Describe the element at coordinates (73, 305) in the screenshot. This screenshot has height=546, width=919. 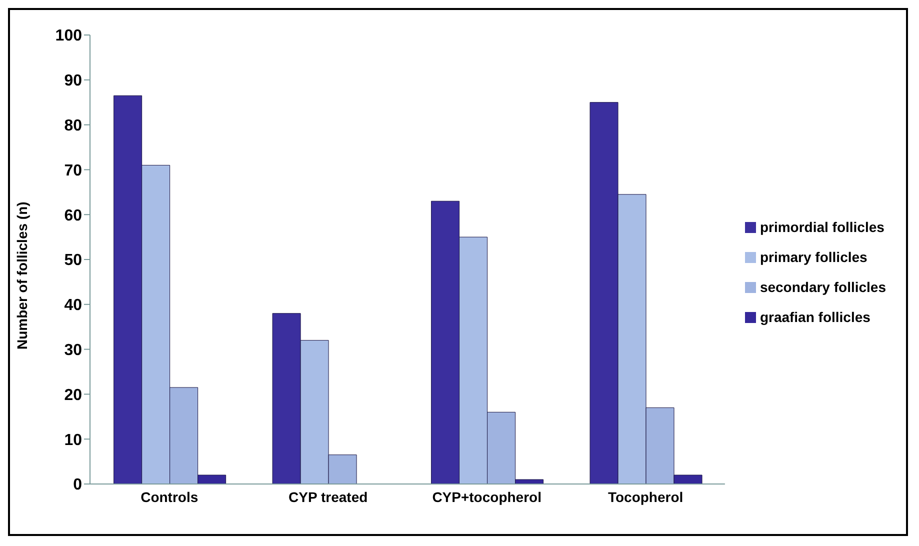
I see `y-tick-label: 40` at that location.